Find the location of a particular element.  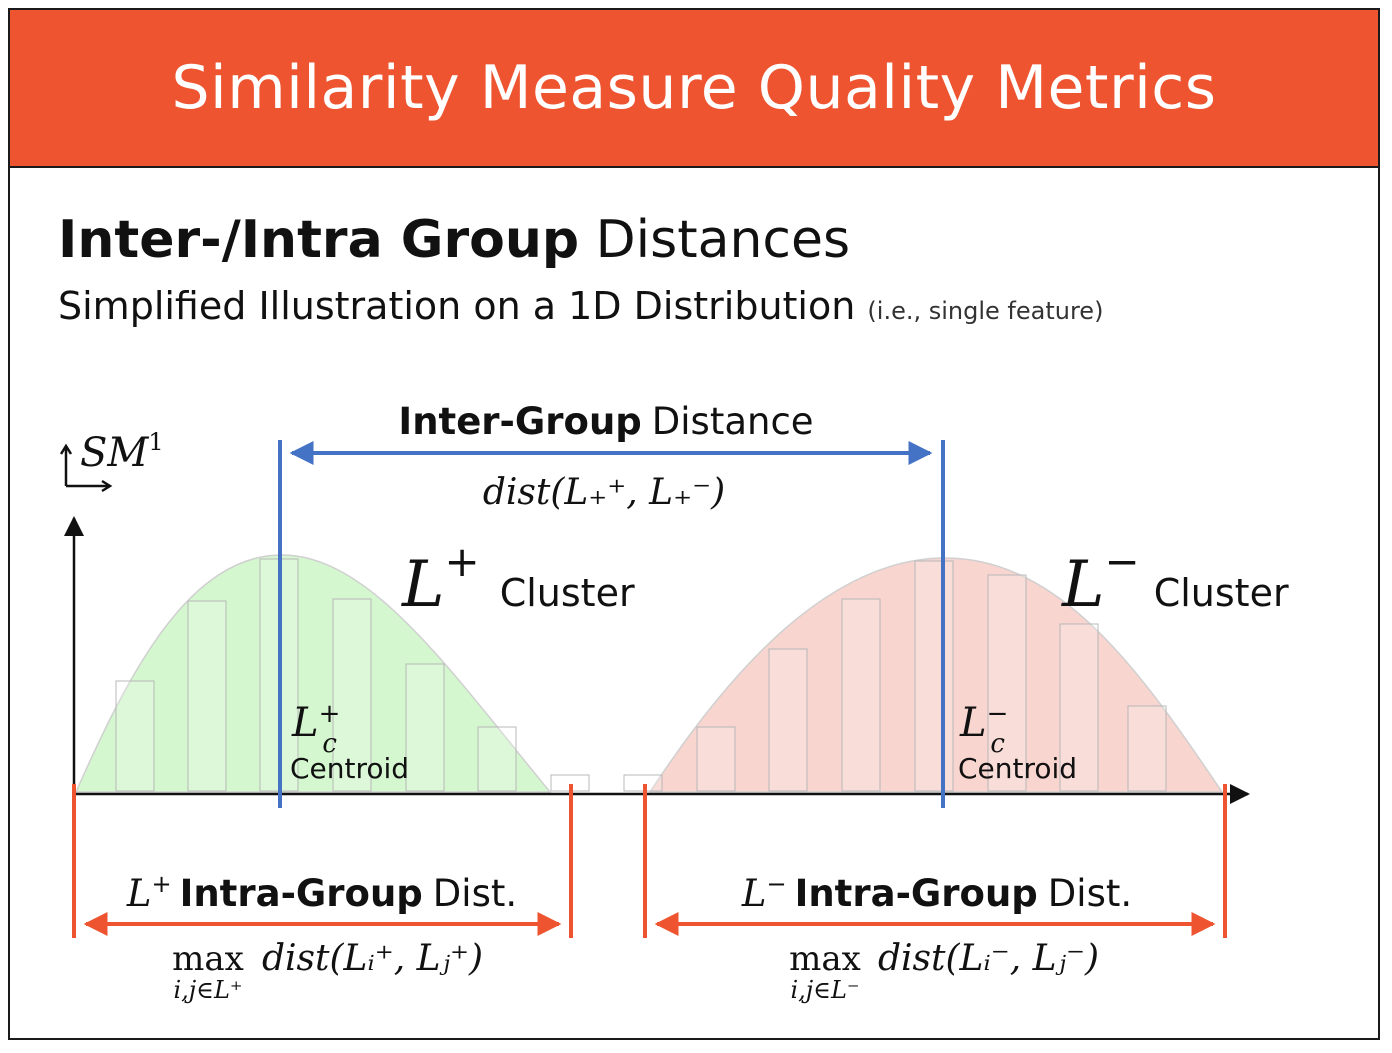

negative-histogram is located at coordinates (895, 676).